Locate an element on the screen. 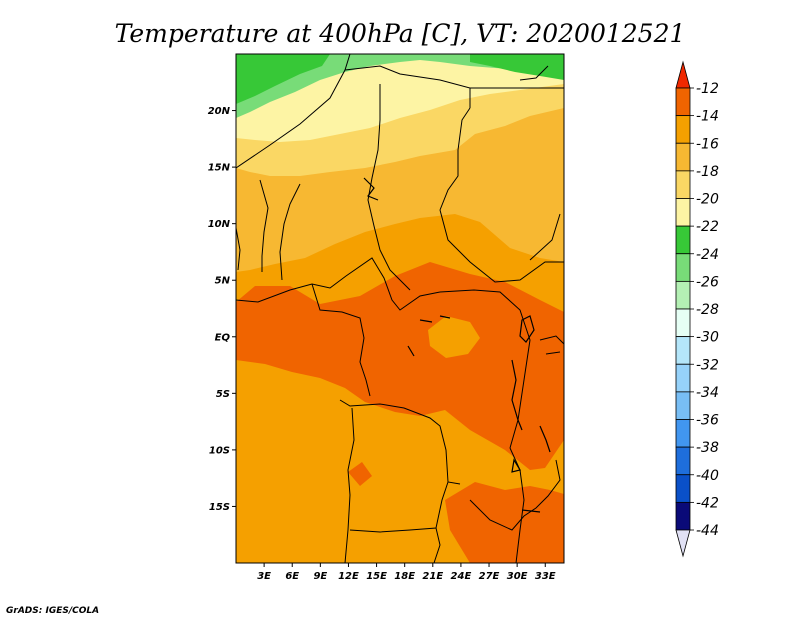  lakes is located at coordinates (457, 345).